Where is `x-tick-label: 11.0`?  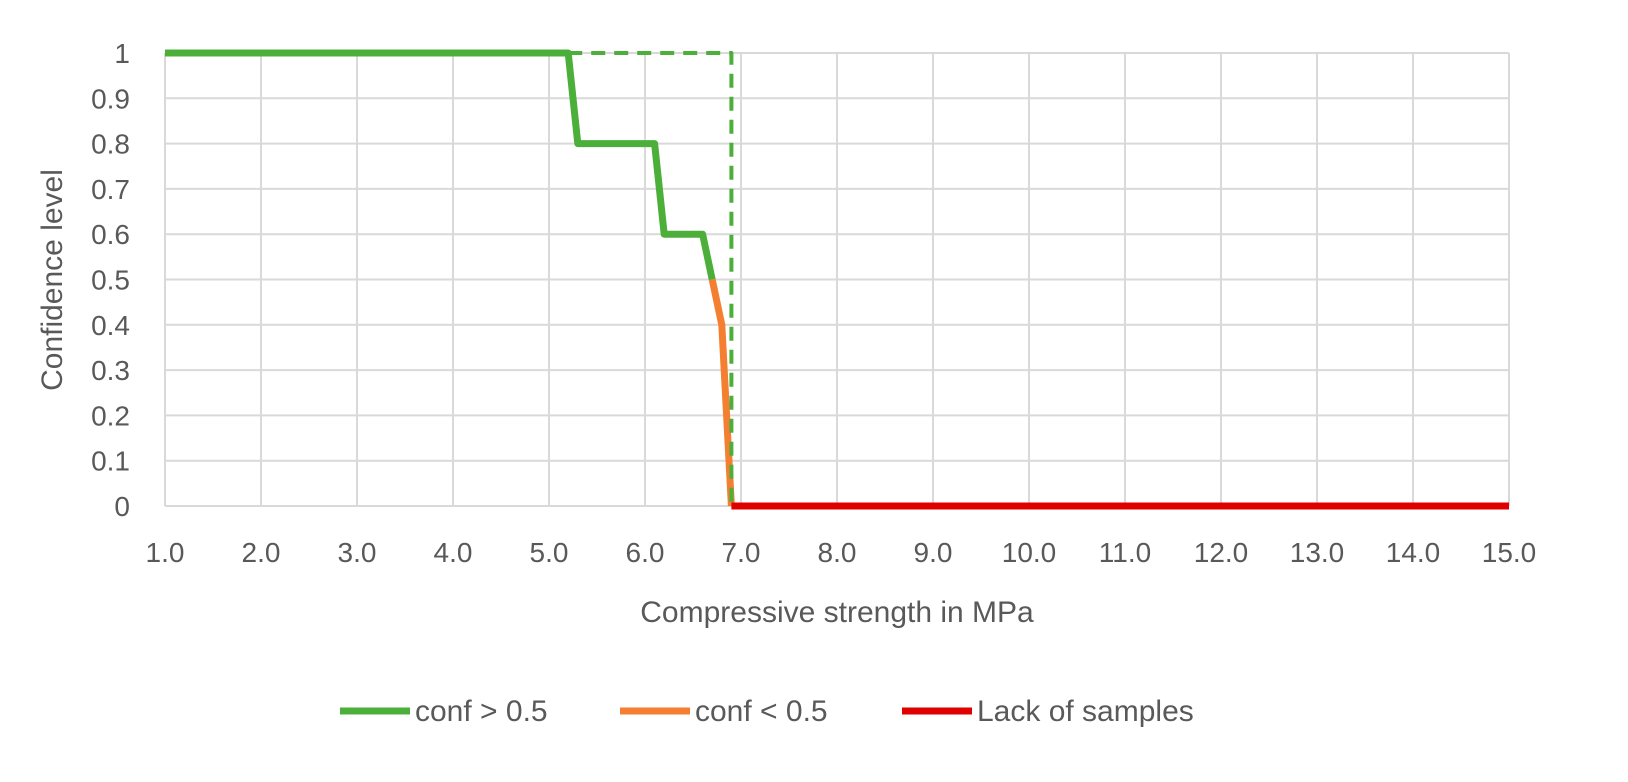
x-tick-label: 11.0 is located at coordinates (1125, 552).